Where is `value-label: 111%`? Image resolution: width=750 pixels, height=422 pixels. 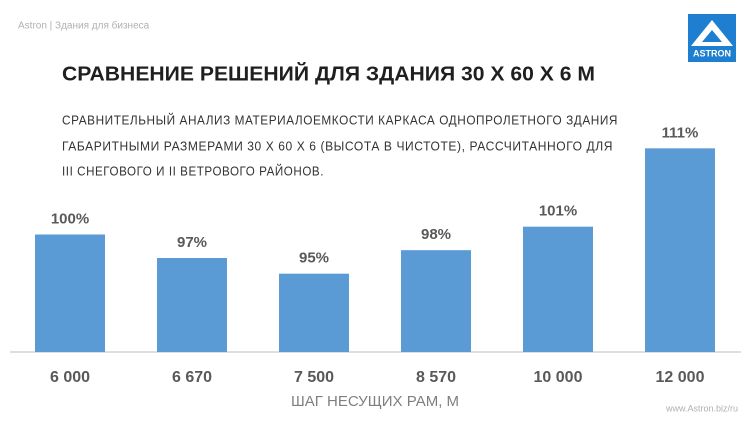
value-label: 111% is located at coordinates (680, 132).